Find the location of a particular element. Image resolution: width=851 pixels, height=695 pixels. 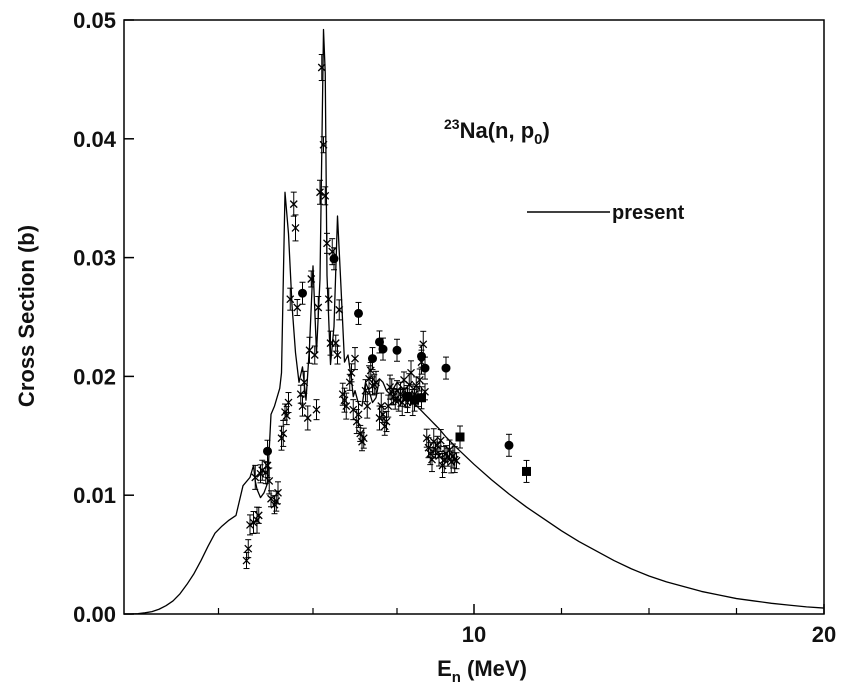

legend: present is located at coordinates (606, 213).